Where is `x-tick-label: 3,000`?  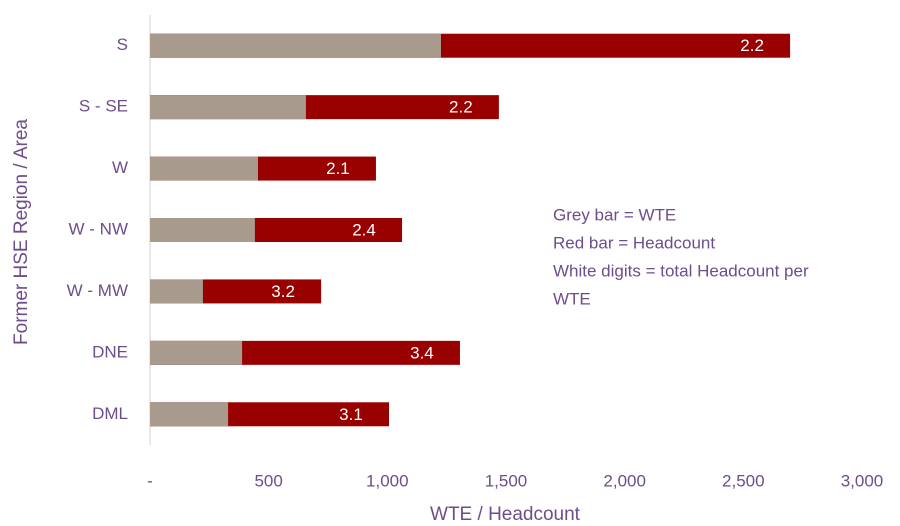
x-tick-label: 3,000 is located at coordinates (862, 480).